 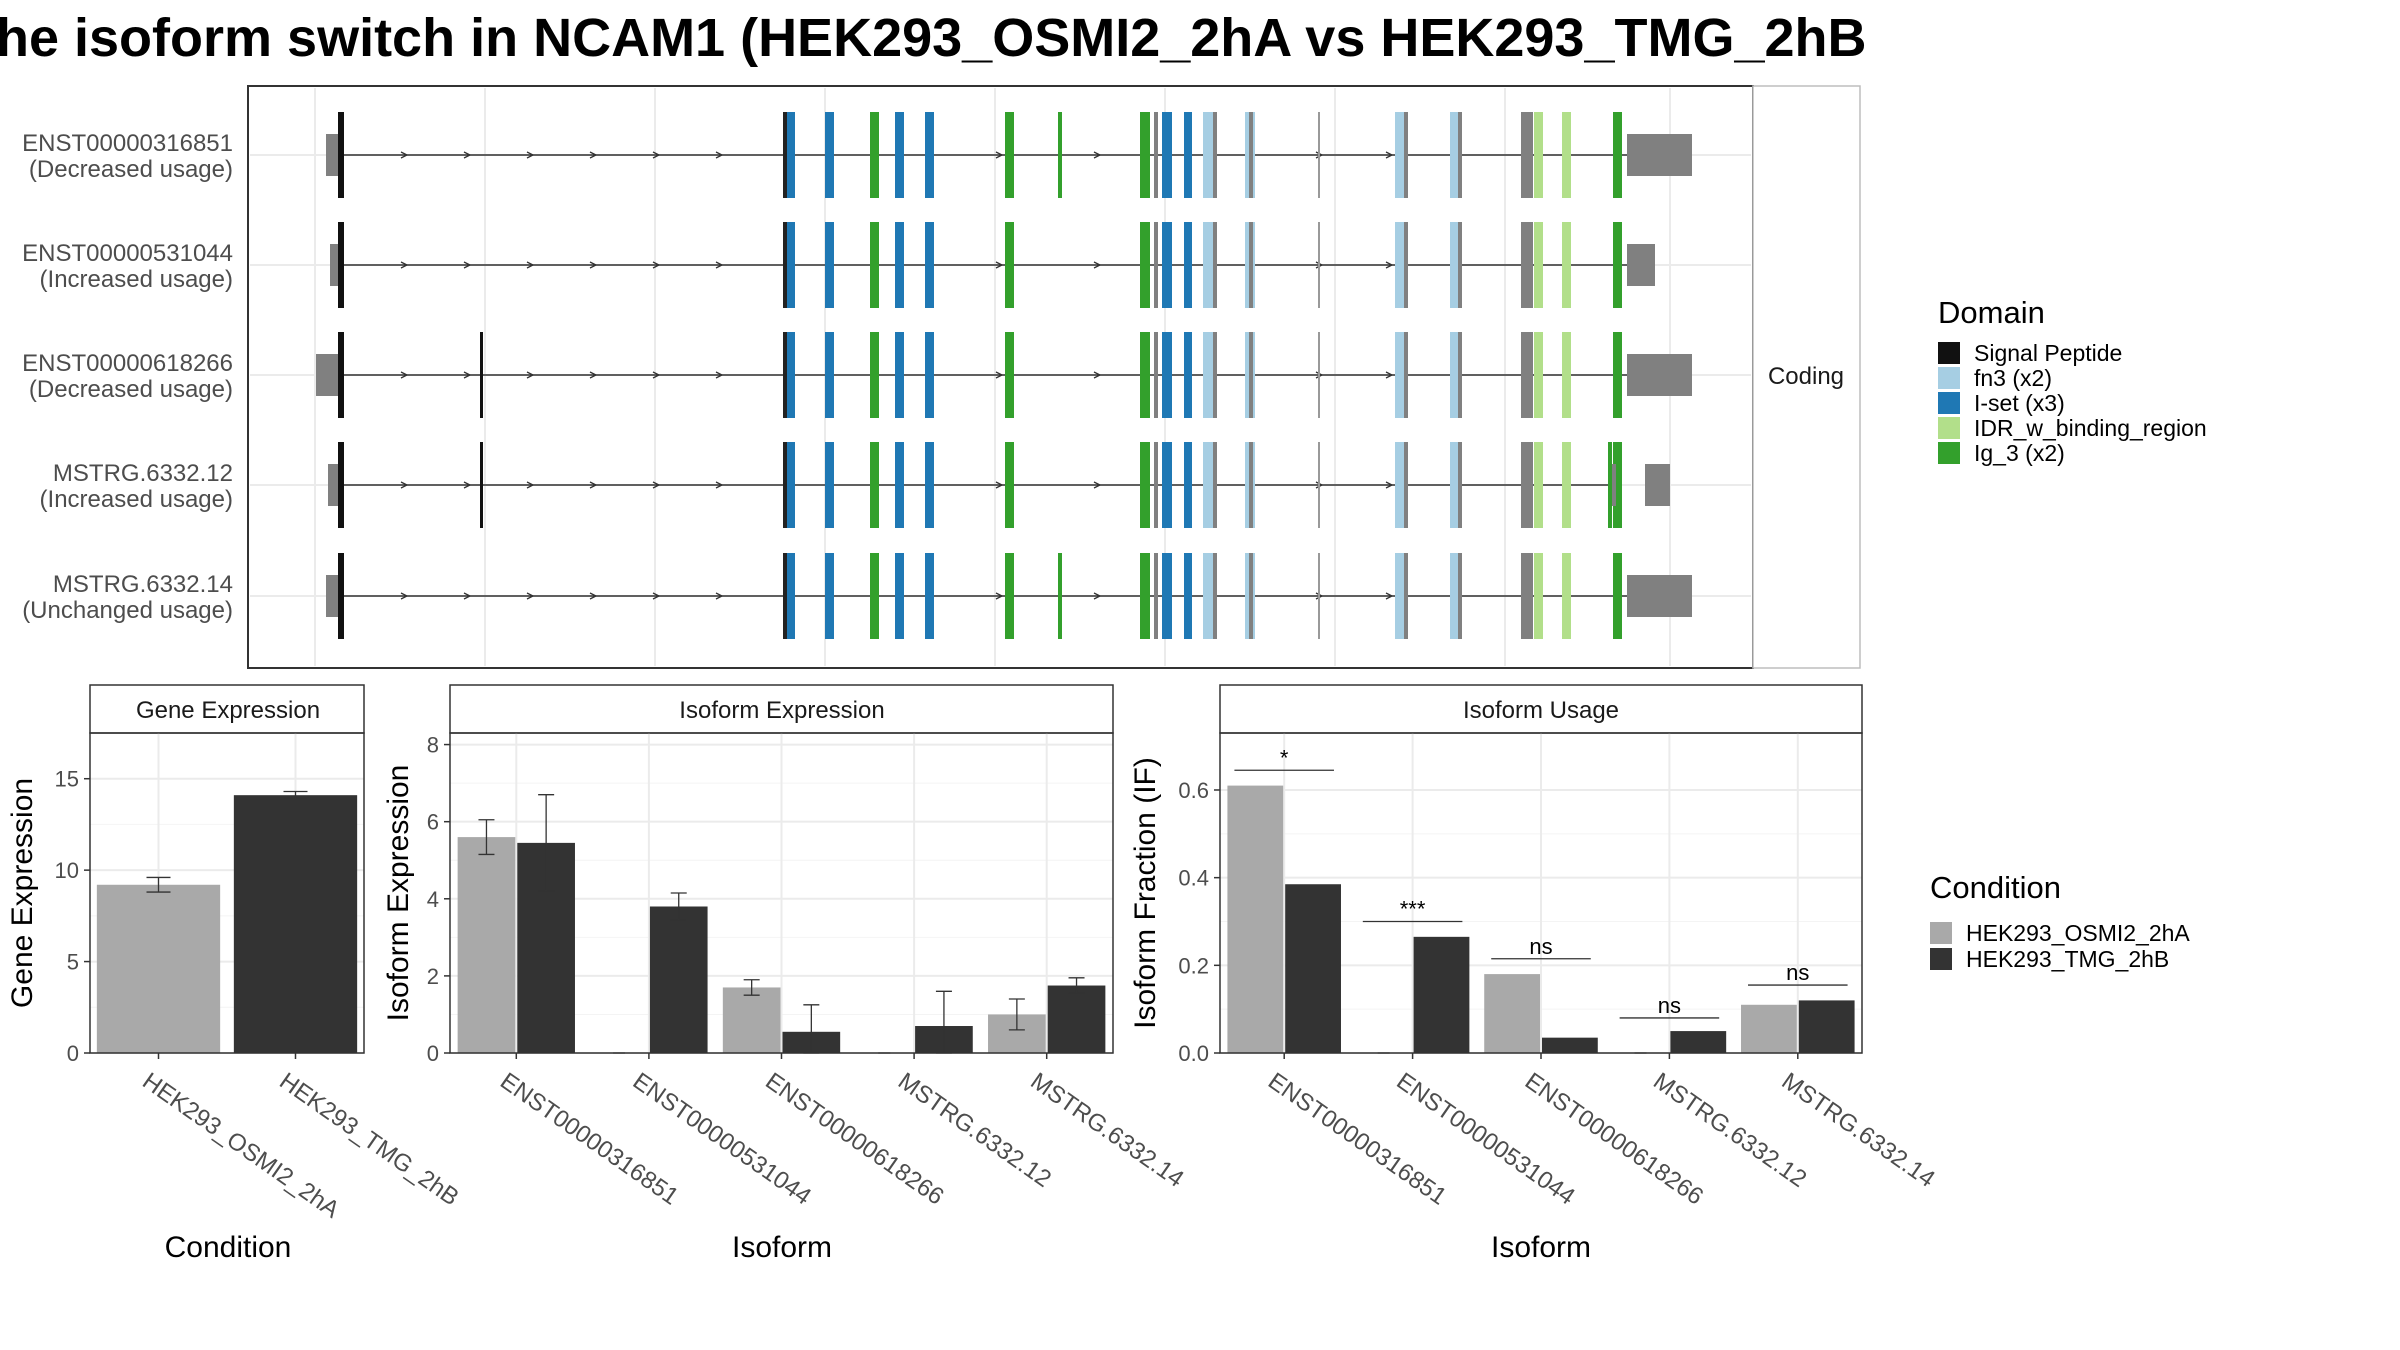 I want to click on condition-legend-key, so click(x=1941, y=933).